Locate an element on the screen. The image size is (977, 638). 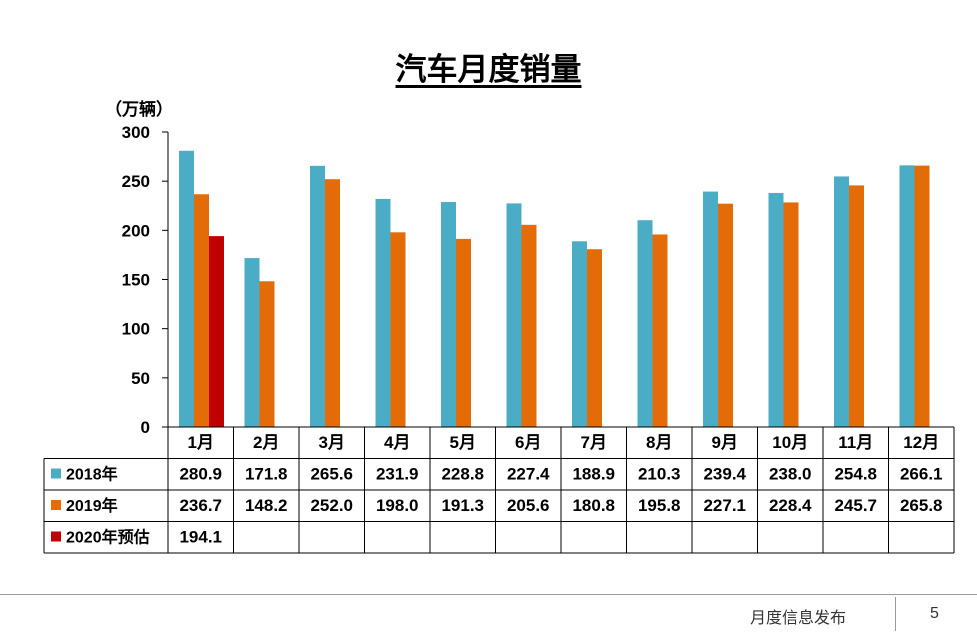
data-value-cell: 228.4 is located at coordinates (790, 505).